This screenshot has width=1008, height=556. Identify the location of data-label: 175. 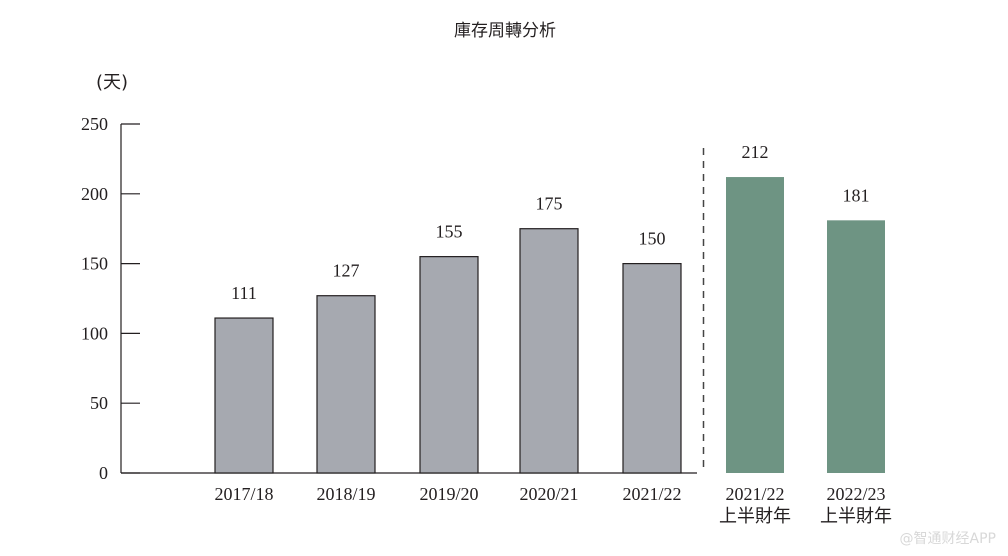
(549, 204).